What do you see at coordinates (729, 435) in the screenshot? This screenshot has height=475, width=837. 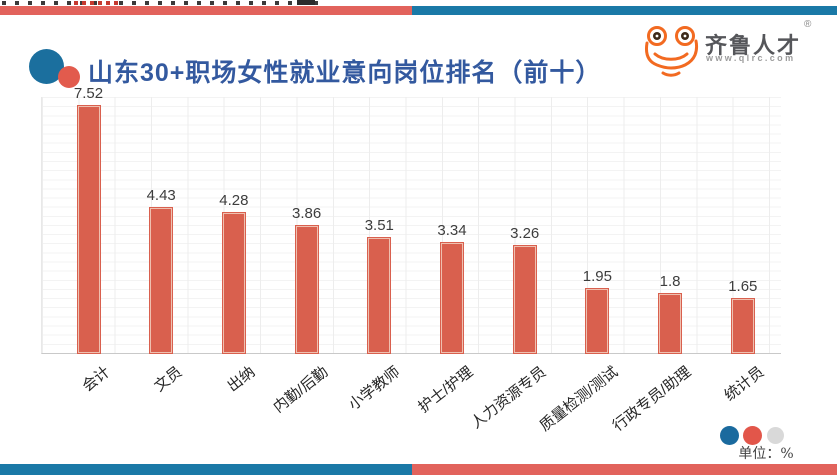 I see `decor-dot-blue` at bounding box center [729, 435].